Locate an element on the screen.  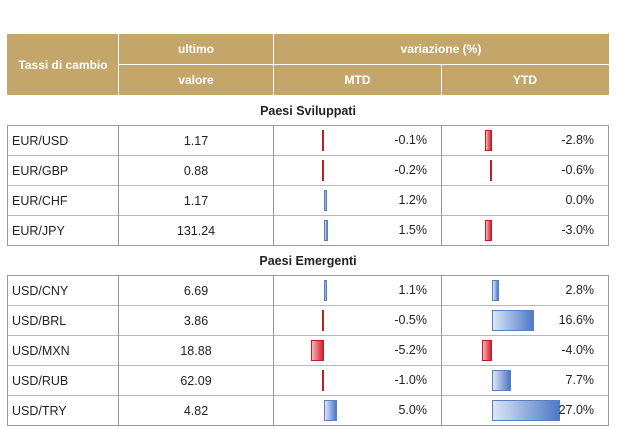
mtd-cell: -1.0% is located at coordinates (357, 380).